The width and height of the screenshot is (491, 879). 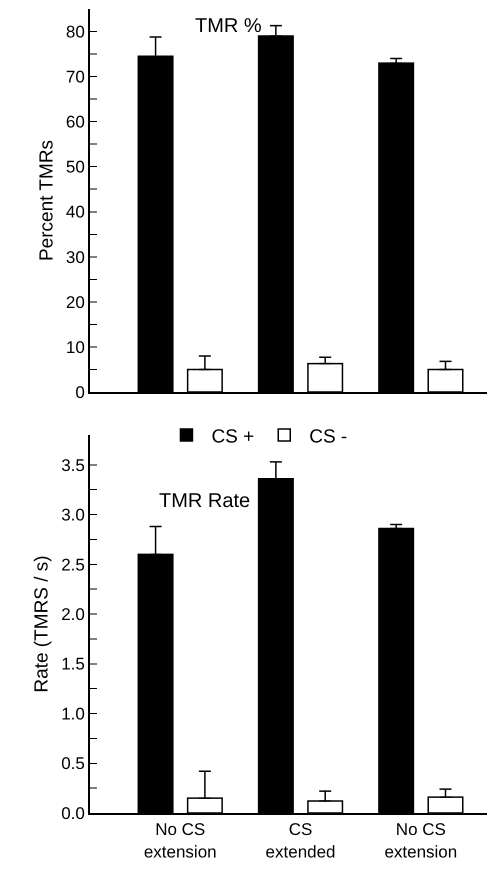 What do you see at coordinates (80, 392) in the screenshot?
I see `y-tick-label: 0` at bounding box center [80, 392].